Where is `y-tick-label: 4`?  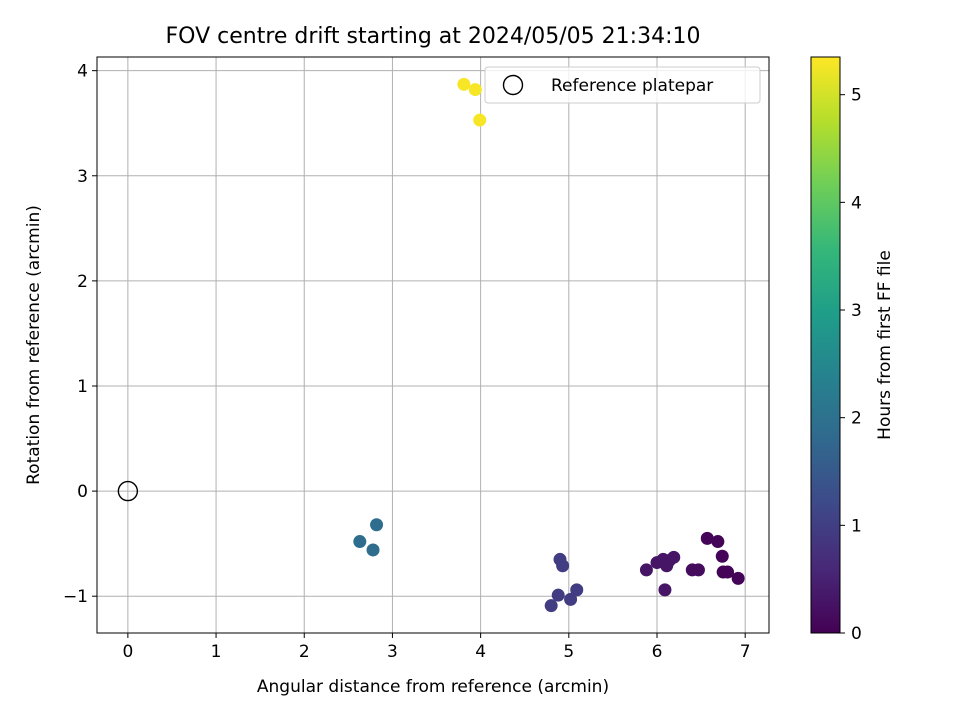 y-tick-label: 4 is located at coordinates (82, 72).